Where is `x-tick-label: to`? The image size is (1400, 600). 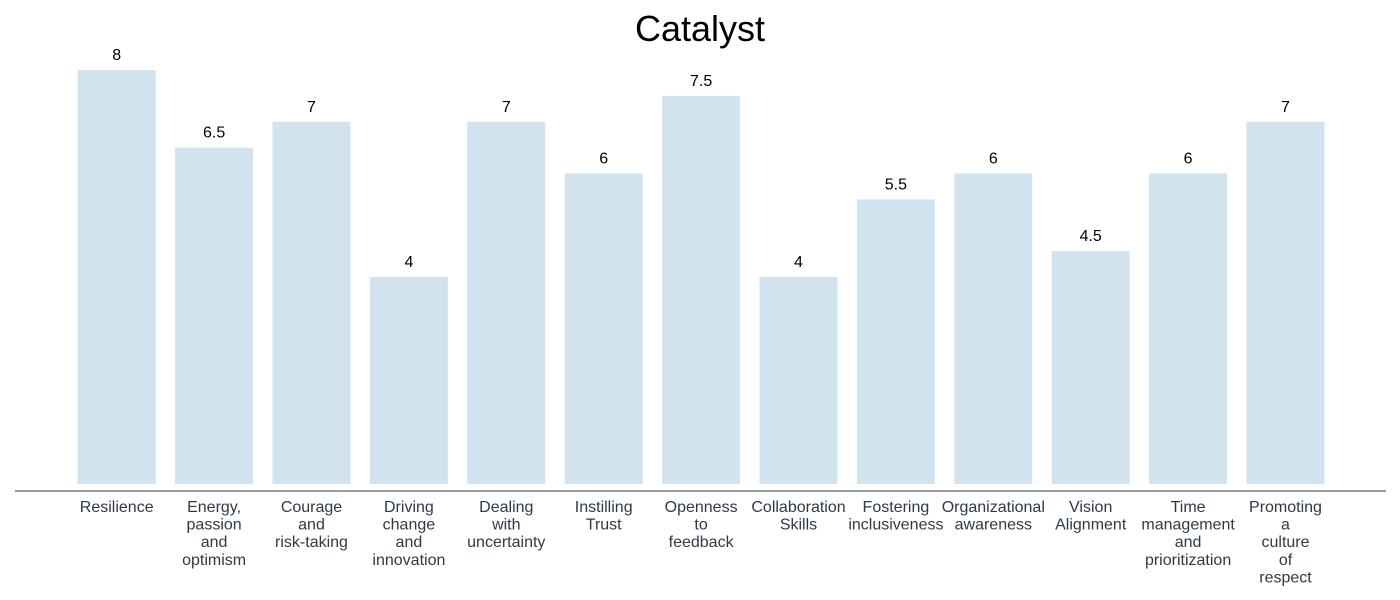 x-tick-label: to is located at coordinates (700, 525).